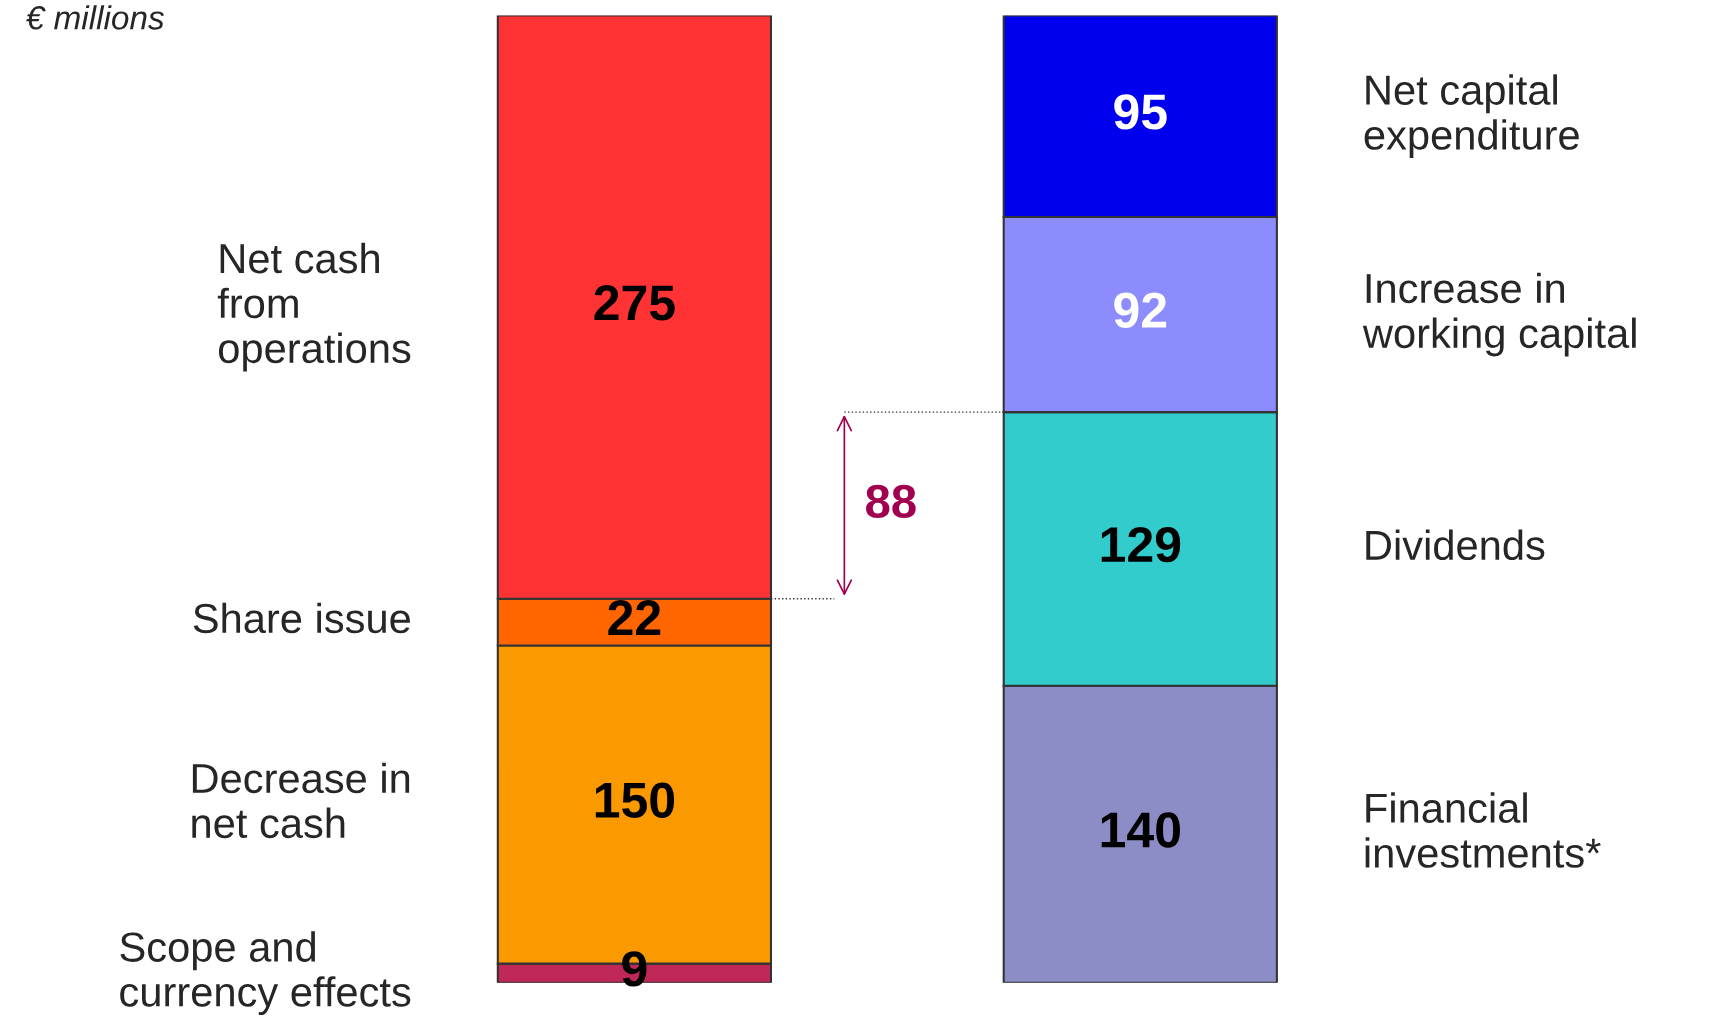 This screenshot has width=1715, height=1029. I want to click on text: Decrease in net cash, so click(301, 800).